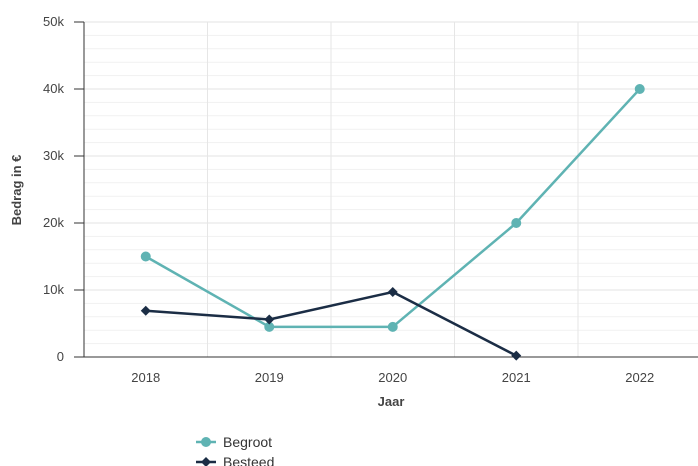  Describe the element at coordinates (269, 377) in the screenshot. I see `x-tick-label: 2019` at that location.